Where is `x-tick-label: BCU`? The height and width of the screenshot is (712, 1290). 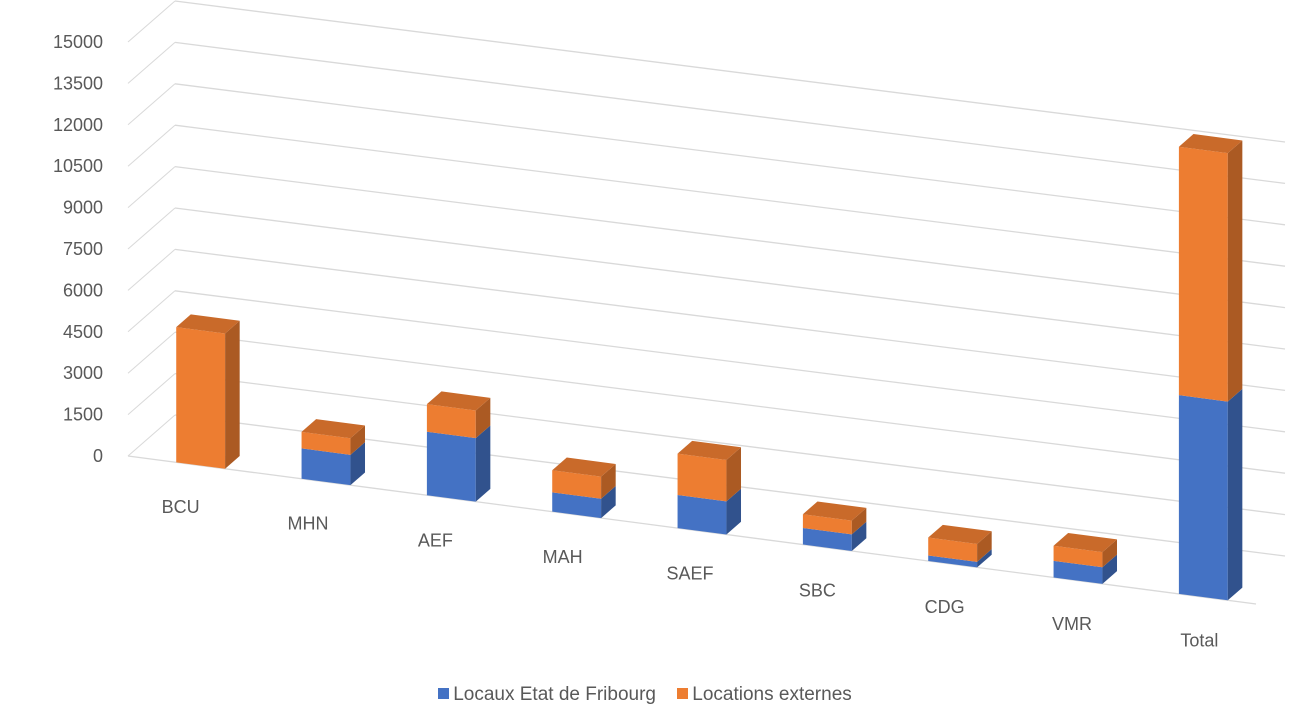 x-tick-label: BCU is located at coordinates (181, 507).